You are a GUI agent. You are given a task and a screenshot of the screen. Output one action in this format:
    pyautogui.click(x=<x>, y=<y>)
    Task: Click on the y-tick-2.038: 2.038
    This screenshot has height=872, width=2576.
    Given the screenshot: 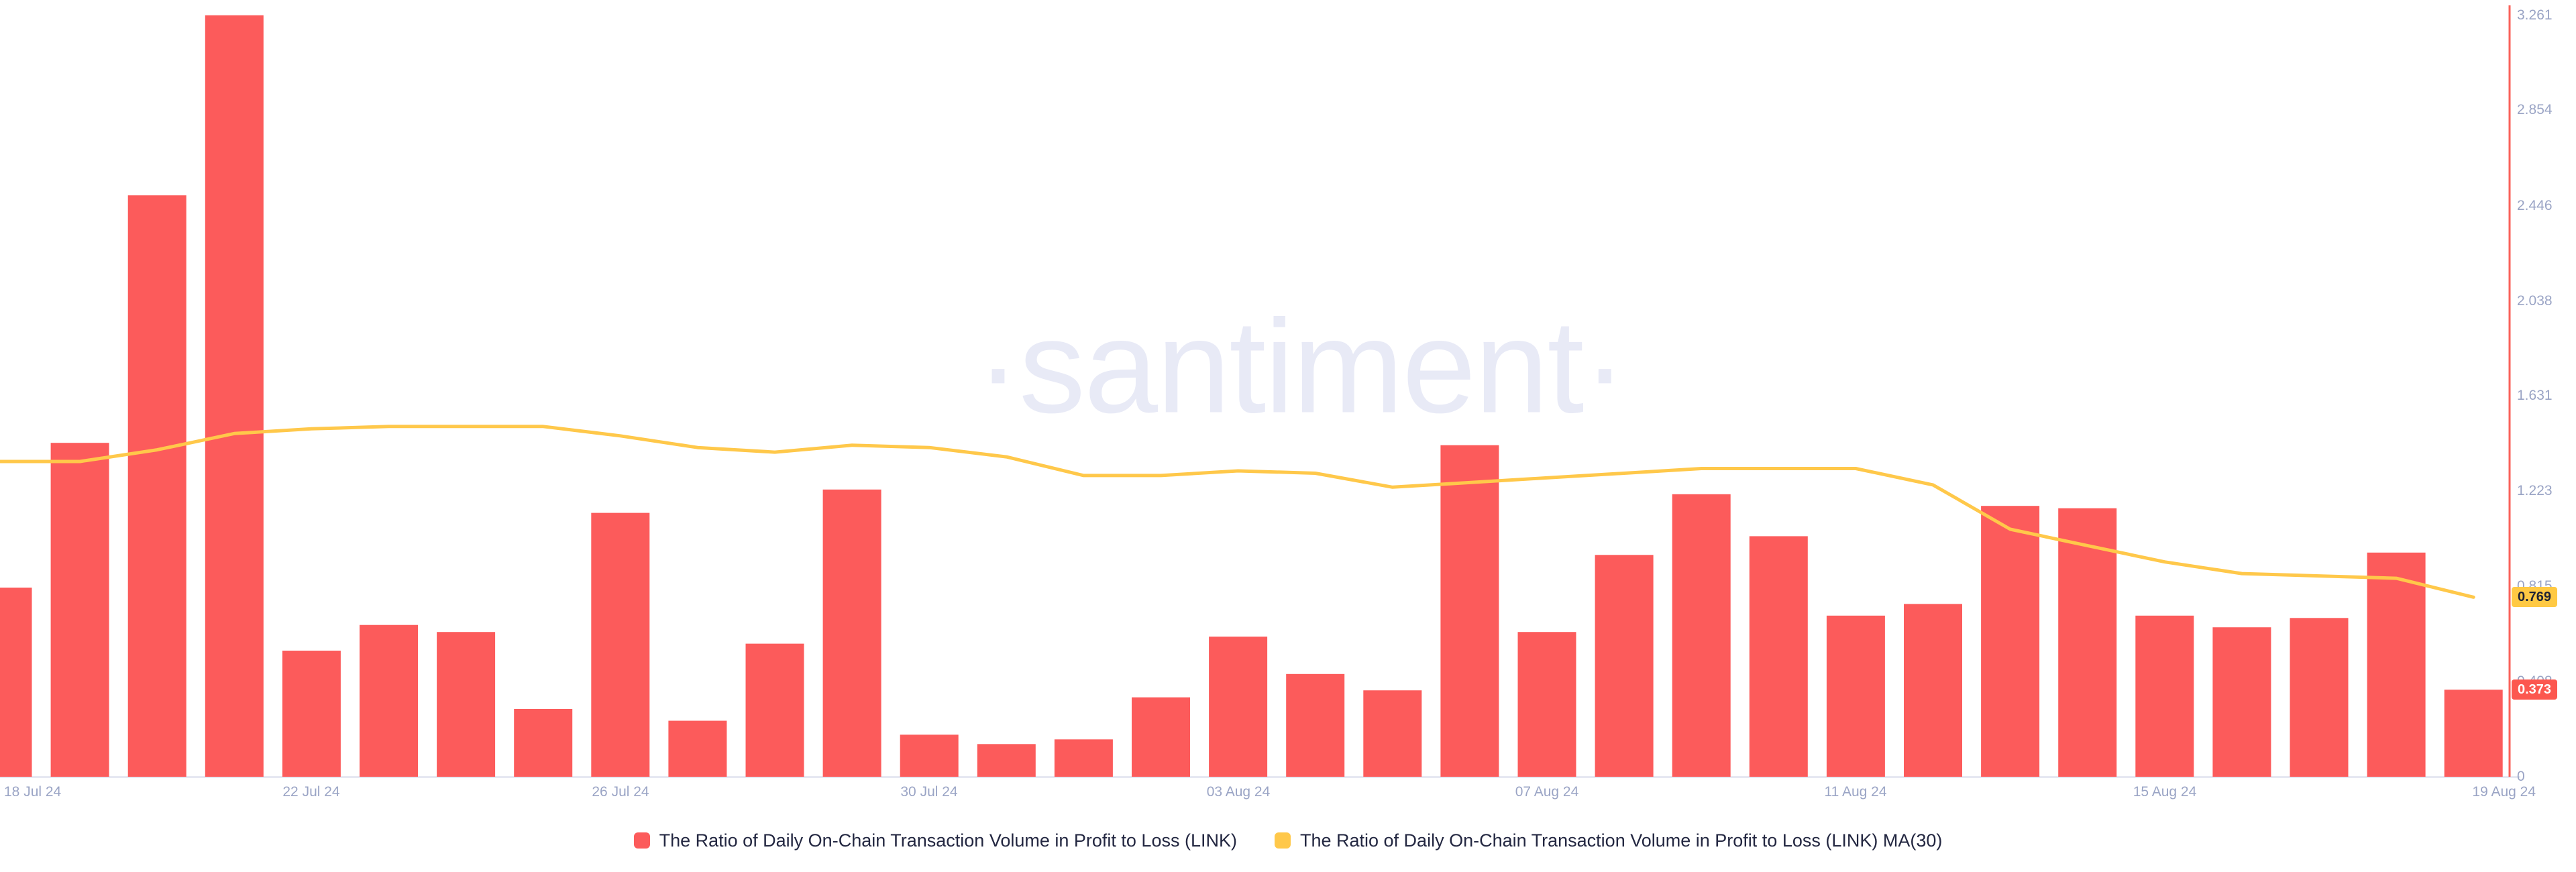 What is the action you would take?
    pyautogui.click(x=2535, y=301)
    